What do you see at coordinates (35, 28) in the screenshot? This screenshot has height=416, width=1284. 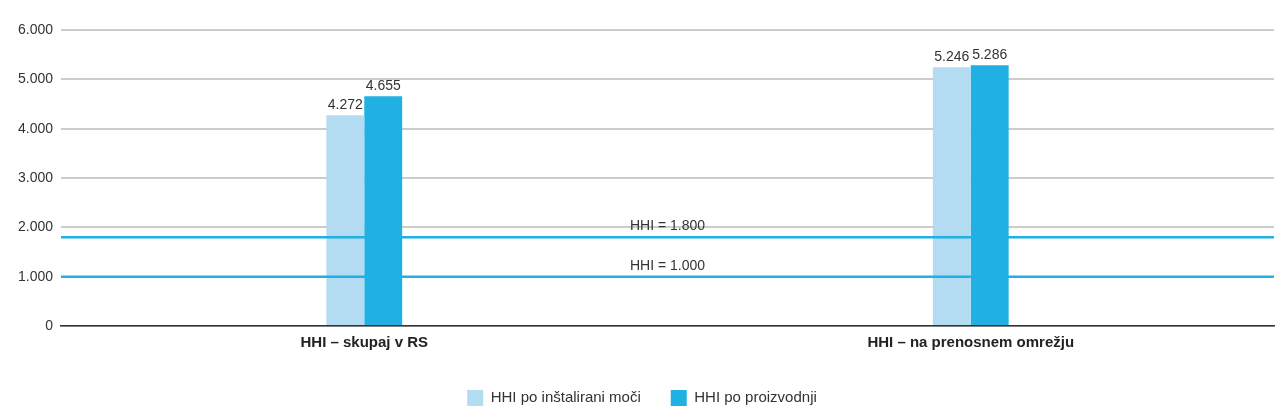 I see `y-tick-label: 6.000` at bounding box center [35, 28].